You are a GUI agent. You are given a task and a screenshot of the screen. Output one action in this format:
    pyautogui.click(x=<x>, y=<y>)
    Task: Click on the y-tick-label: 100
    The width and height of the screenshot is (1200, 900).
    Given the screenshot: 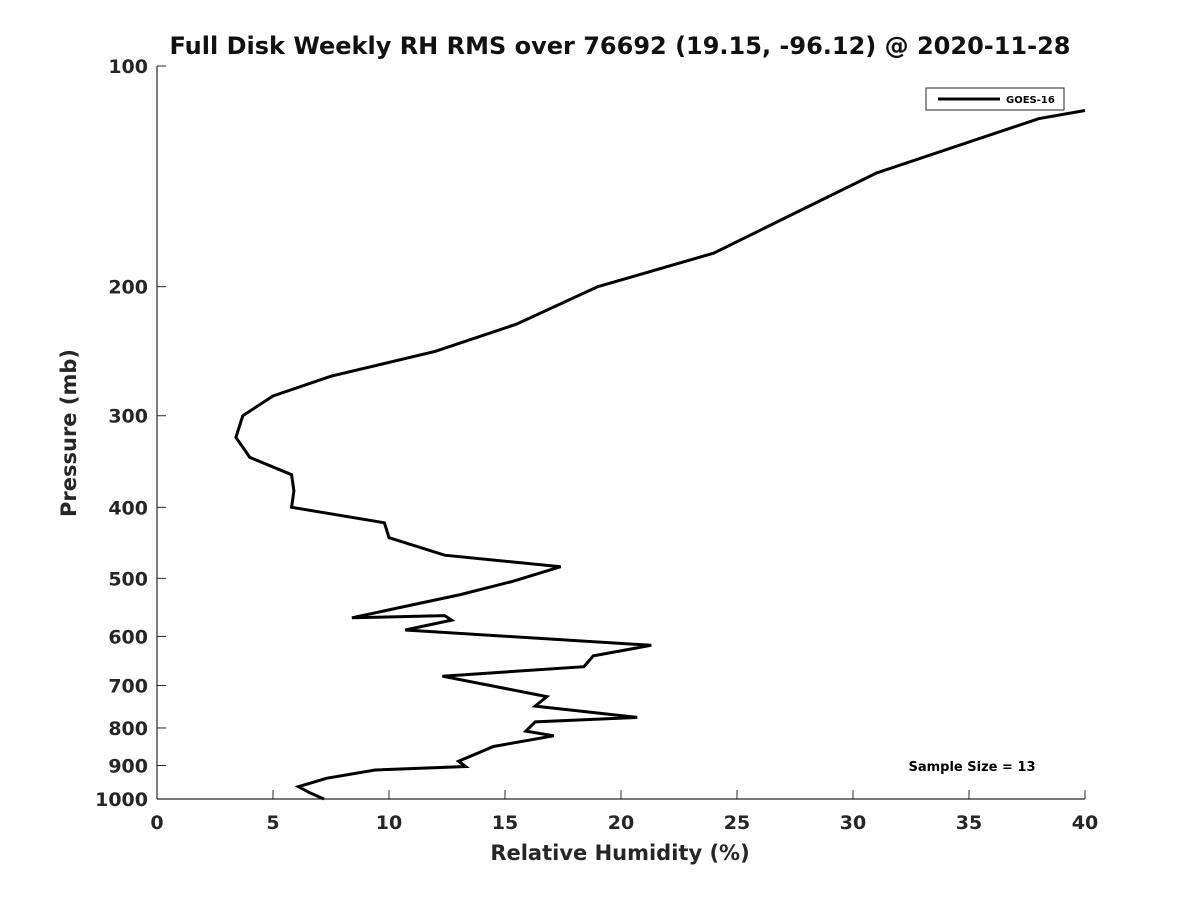 What is the action you would take?
    pyautogui.click(x=128, y=67)
    